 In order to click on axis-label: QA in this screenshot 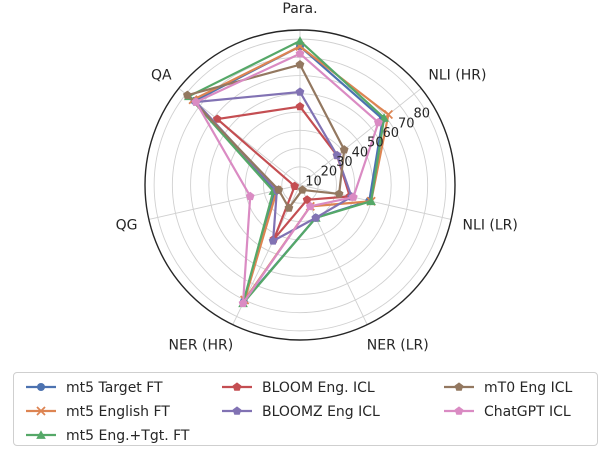, I will do `click(161, 76)`.